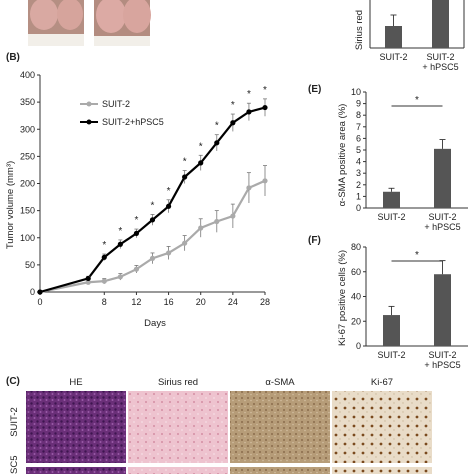  Describe the element at coordinates (314, 240) in the screenshot. I see `panel-label-f: (F)` at that location.